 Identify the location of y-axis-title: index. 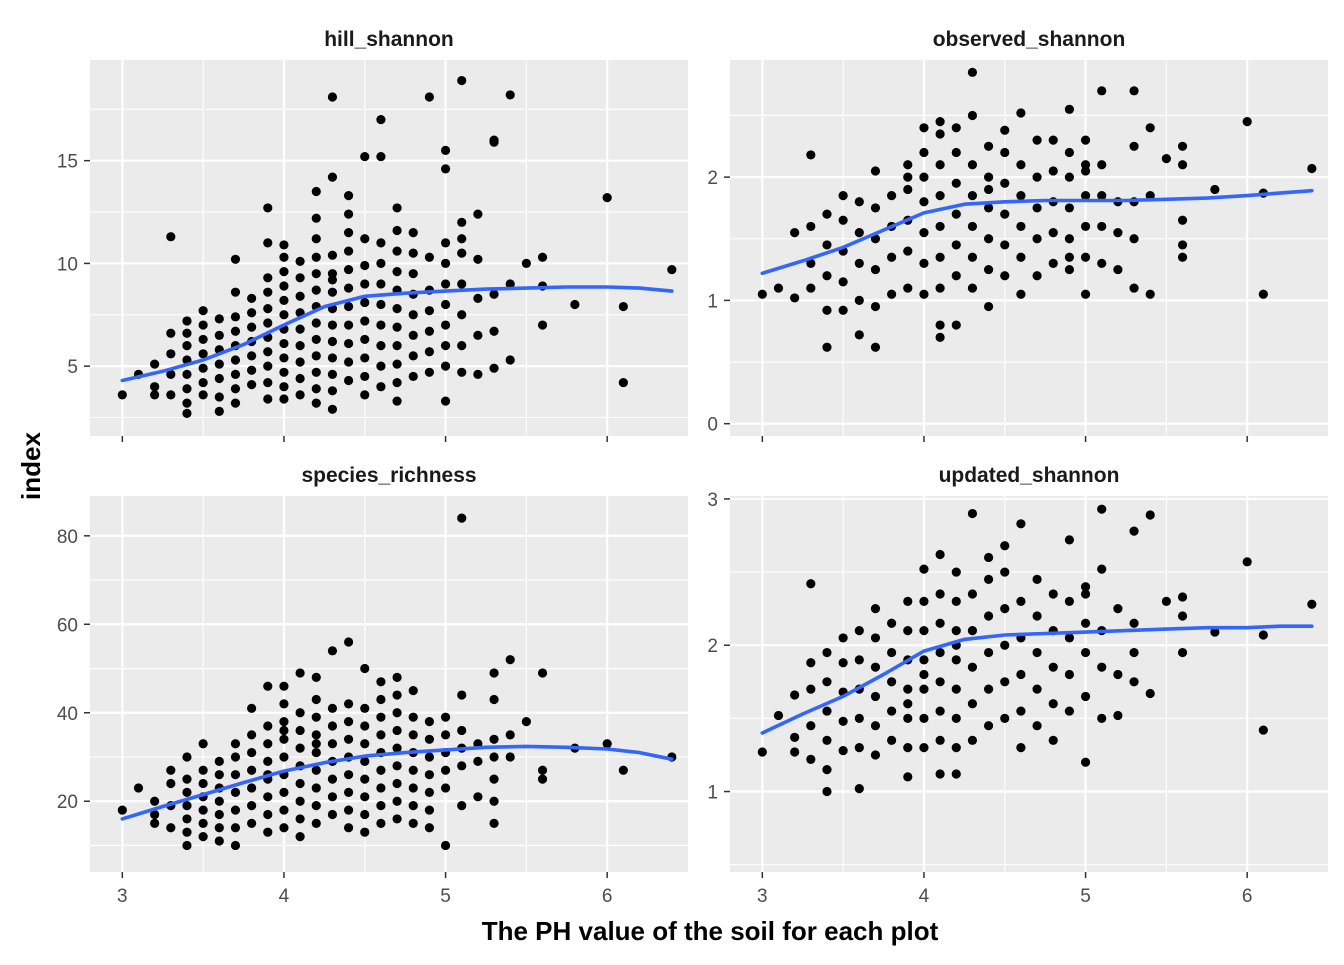
(31, 466).